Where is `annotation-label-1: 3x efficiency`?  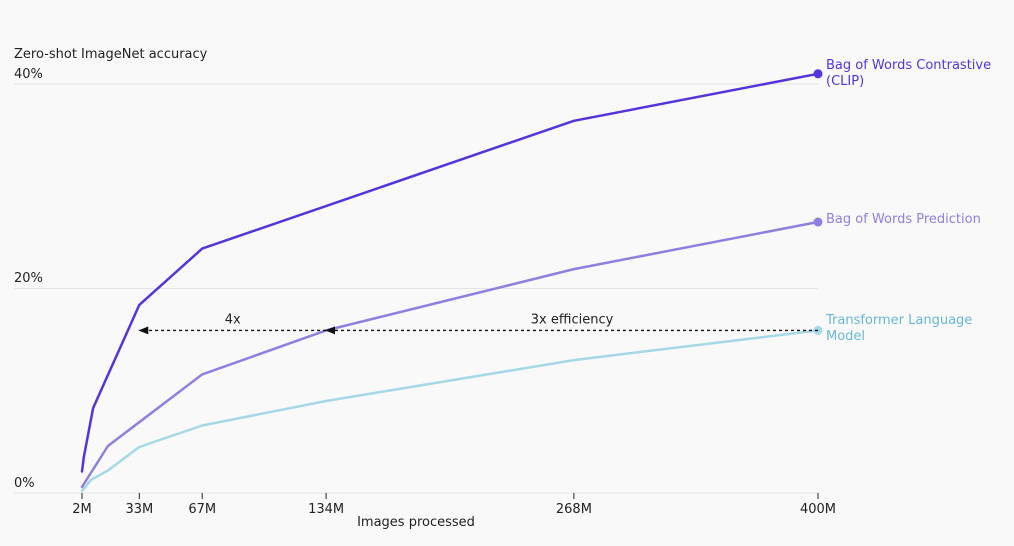
annotation-label-1: 3x efficiency is located at coordinates (572, 319).